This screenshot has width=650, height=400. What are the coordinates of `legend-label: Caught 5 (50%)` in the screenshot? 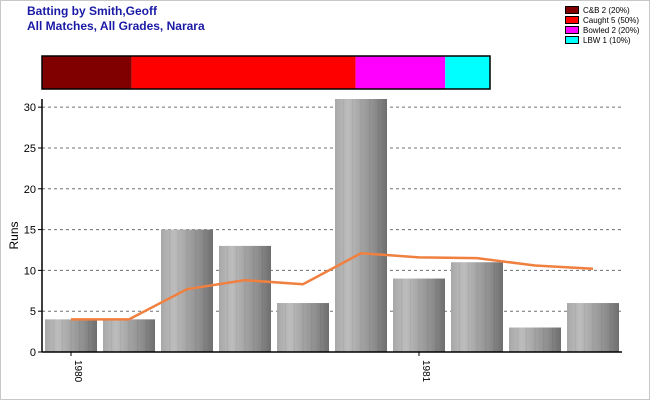 It's located at (611, 20).